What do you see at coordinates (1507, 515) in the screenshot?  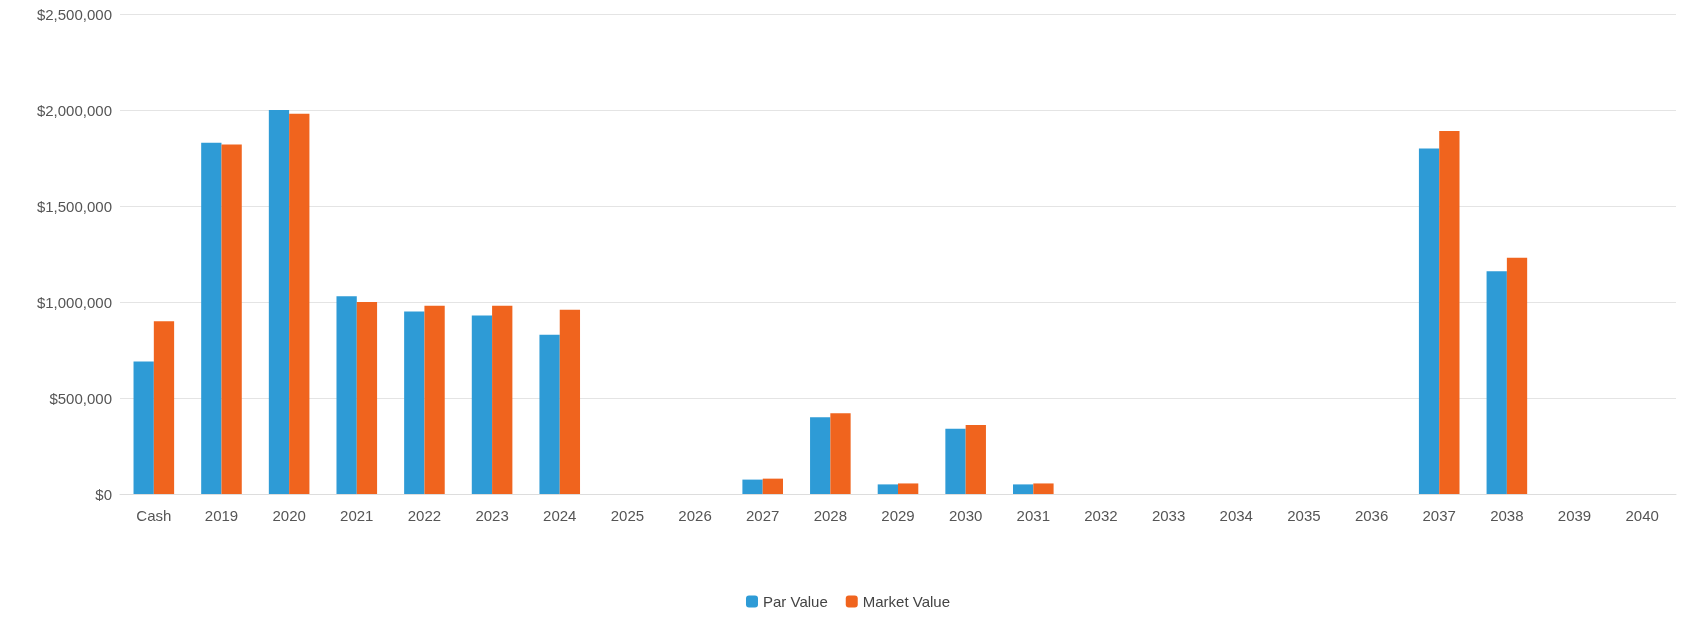 I see `x-tick-label: 2038` at bounding box center [1507, 515].